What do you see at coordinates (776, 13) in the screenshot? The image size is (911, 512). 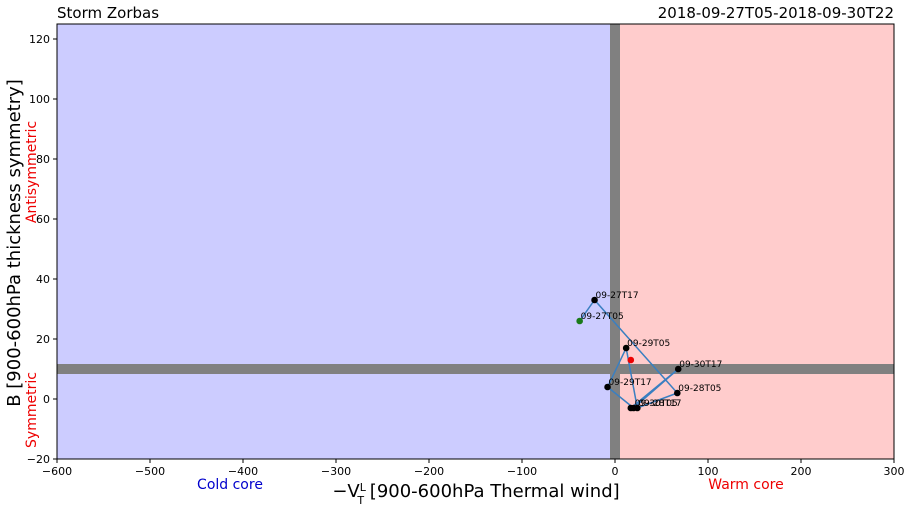 I see `chart-title-right: 2018-09-27T05-2018-09-30T22` at bounding box center [776, 13].